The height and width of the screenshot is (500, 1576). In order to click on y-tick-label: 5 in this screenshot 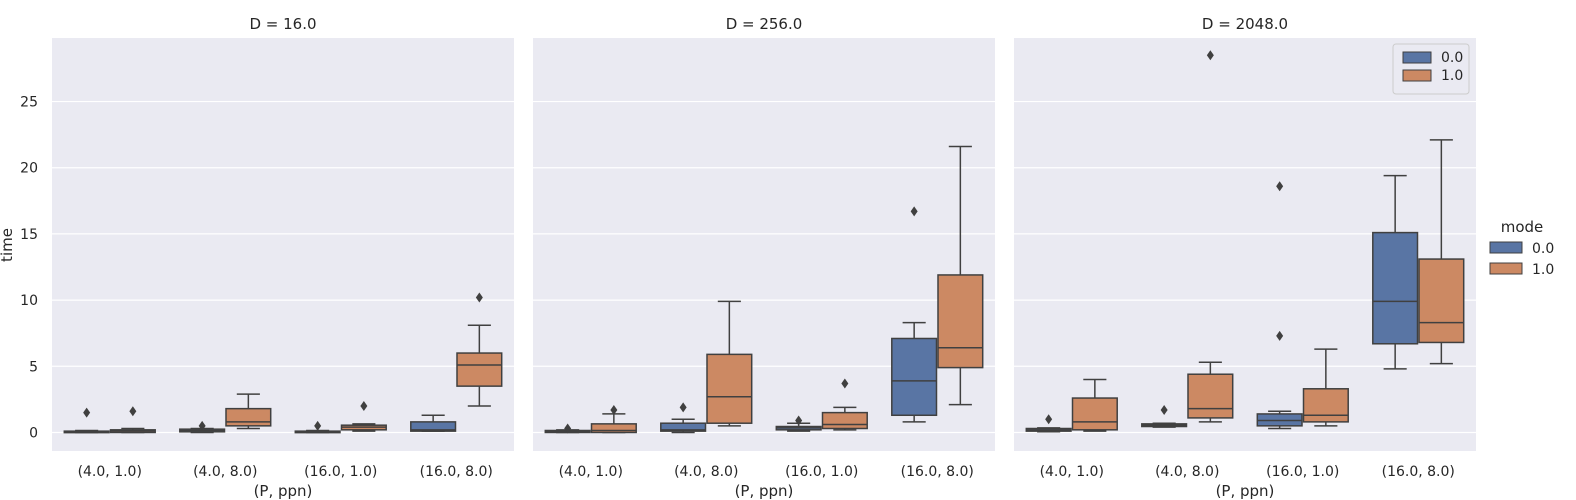, I will do `click(33, 367)`.